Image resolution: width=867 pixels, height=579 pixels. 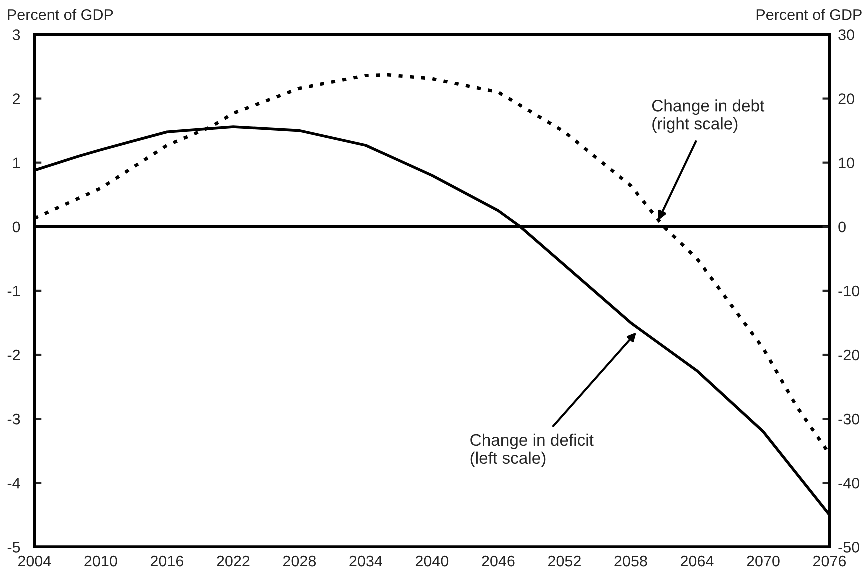 What do you see at coordinates (167, 561) in the screenshot?
I see `x-tick-label: 2016` at bounding box center [167, 561].